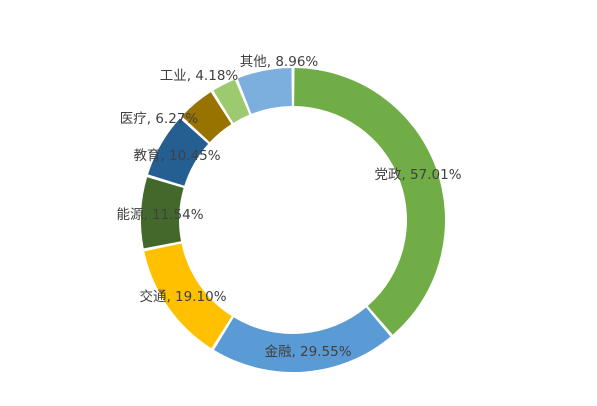 The image size is (597, 406). I want to click on slice-label-8: 其他, 8.96%, so click(279, 62).